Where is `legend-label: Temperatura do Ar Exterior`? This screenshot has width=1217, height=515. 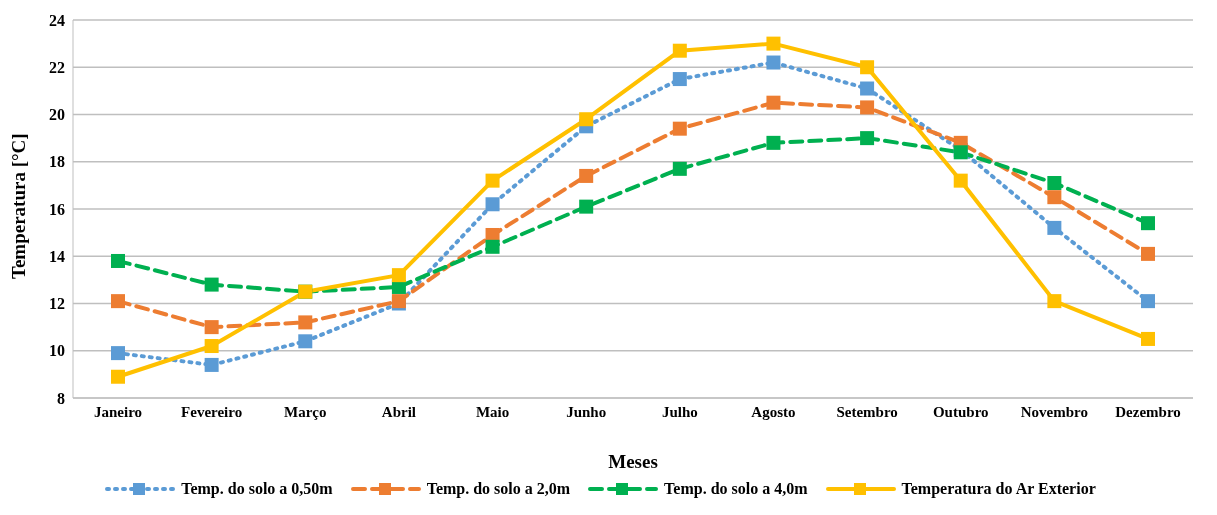
legend-label: Temperatura do Ar Exterior is located at coordinates (998, 489).